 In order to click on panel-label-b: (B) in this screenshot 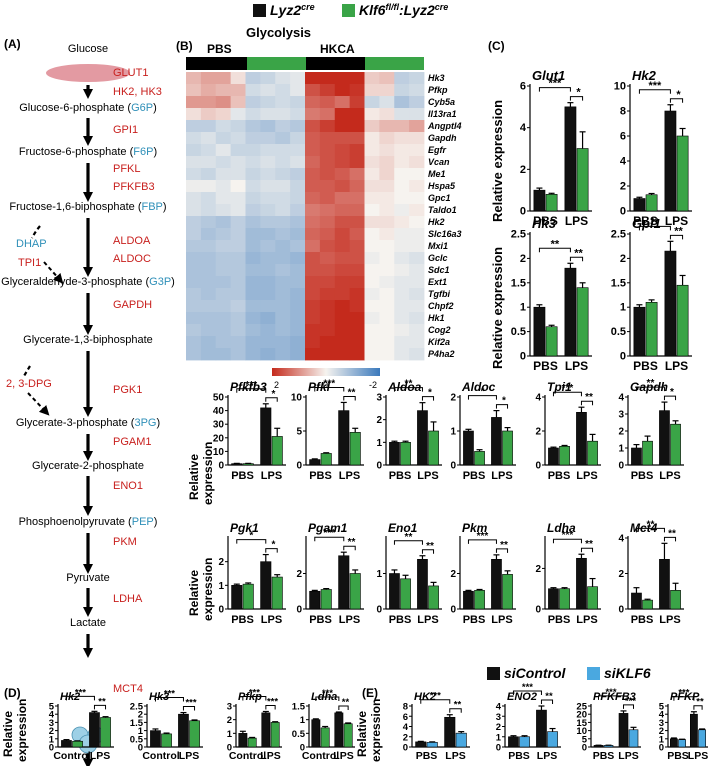, I will do `click(184, 46)`.